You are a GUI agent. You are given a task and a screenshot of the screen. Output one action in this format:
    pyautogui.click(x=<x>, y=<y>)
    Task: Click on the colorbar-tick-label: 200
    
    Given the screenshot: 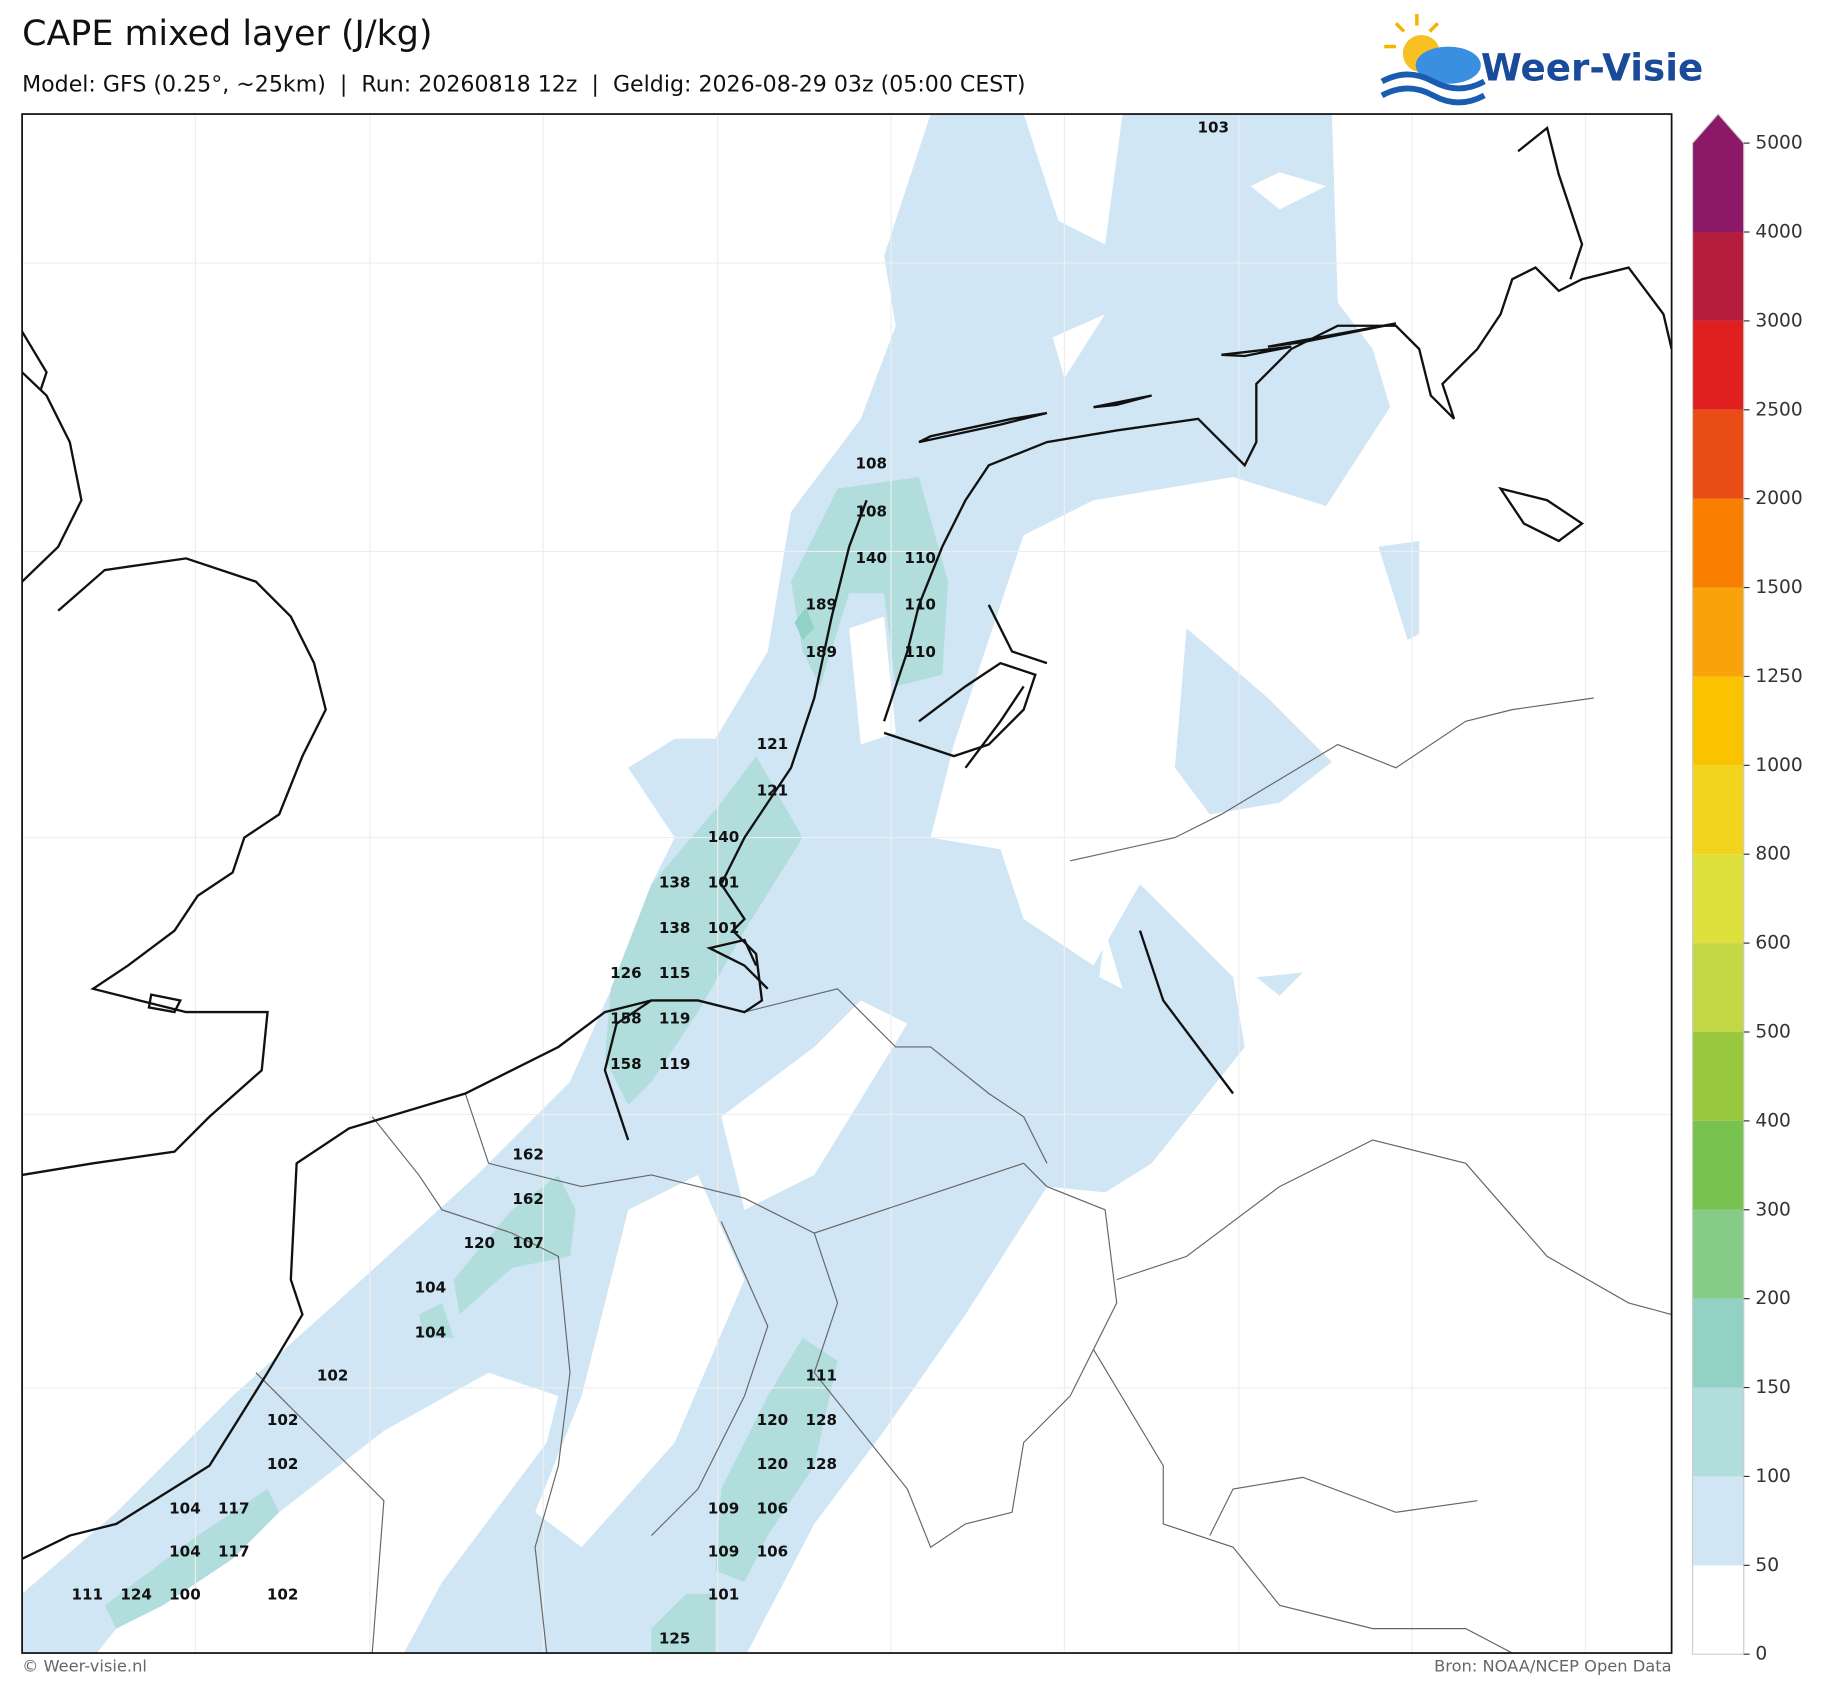 What is the action you would take?
    pyautogui.click(x=1773, y=1298)
    